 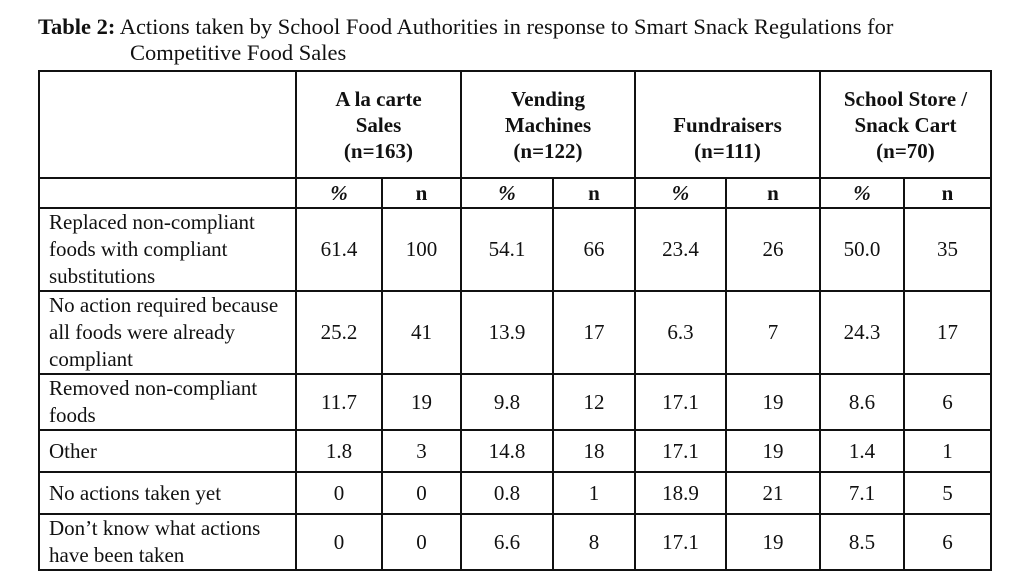 What do you see at coordinates (339, 249) in the screenshot?
I see `cell-percent: 61.4` at bounding box center [339, 249].